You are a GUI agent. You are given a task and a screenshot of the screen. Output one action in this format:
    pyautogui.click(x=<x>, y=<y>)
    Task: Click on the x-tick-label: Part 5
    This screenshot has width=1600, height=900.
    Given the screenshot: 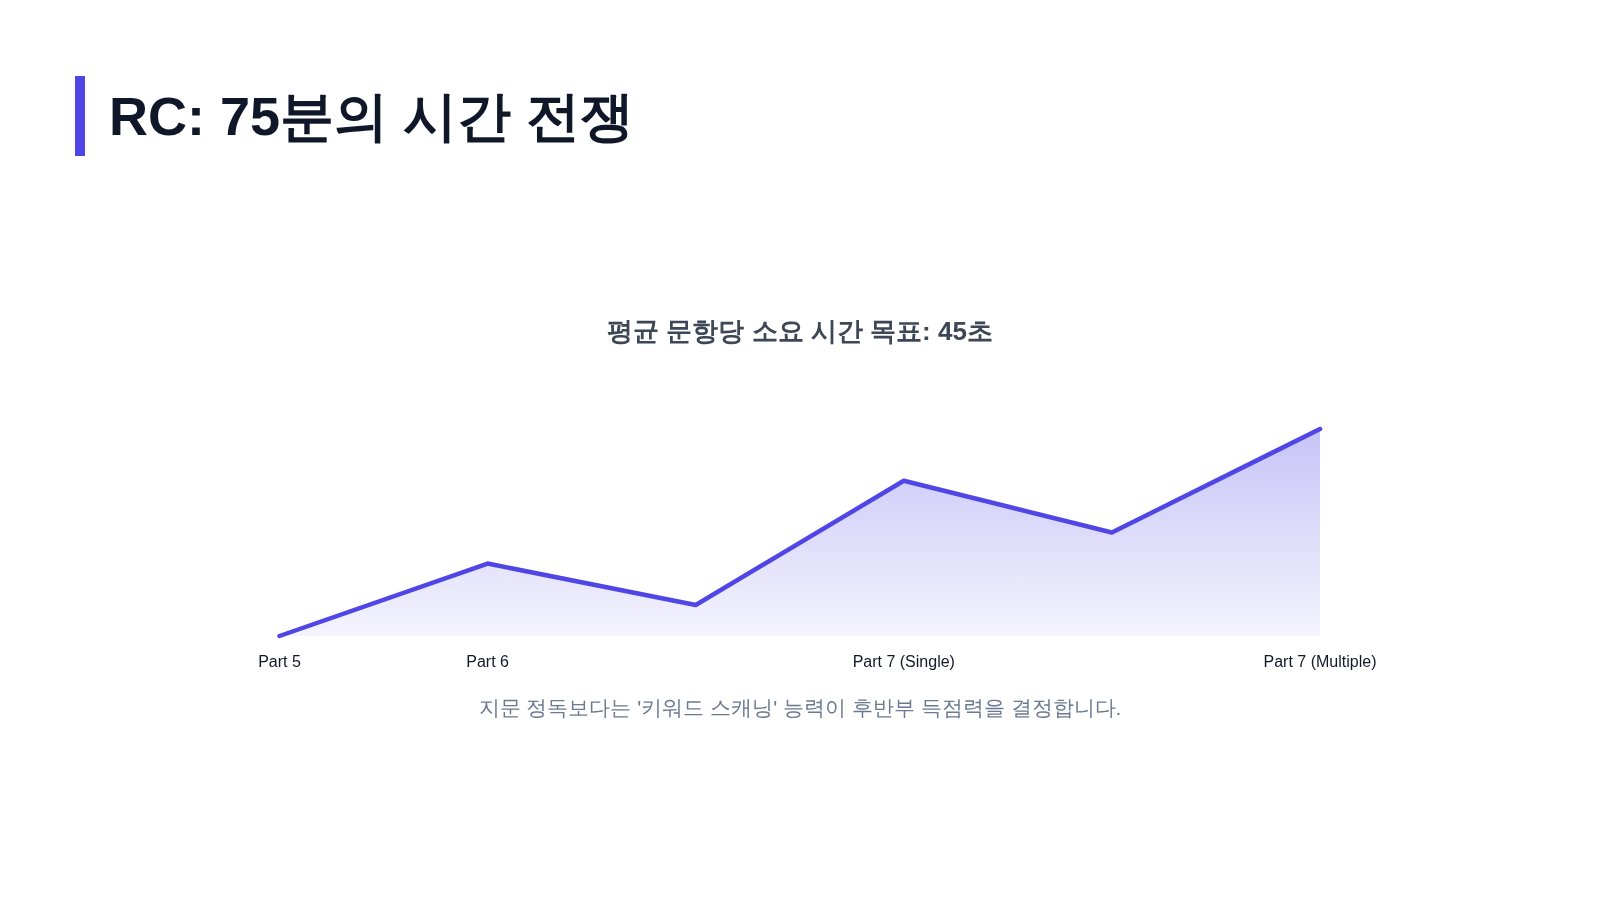 What is the action you would take?
    pyautogui.click(x=279, y=661)
    